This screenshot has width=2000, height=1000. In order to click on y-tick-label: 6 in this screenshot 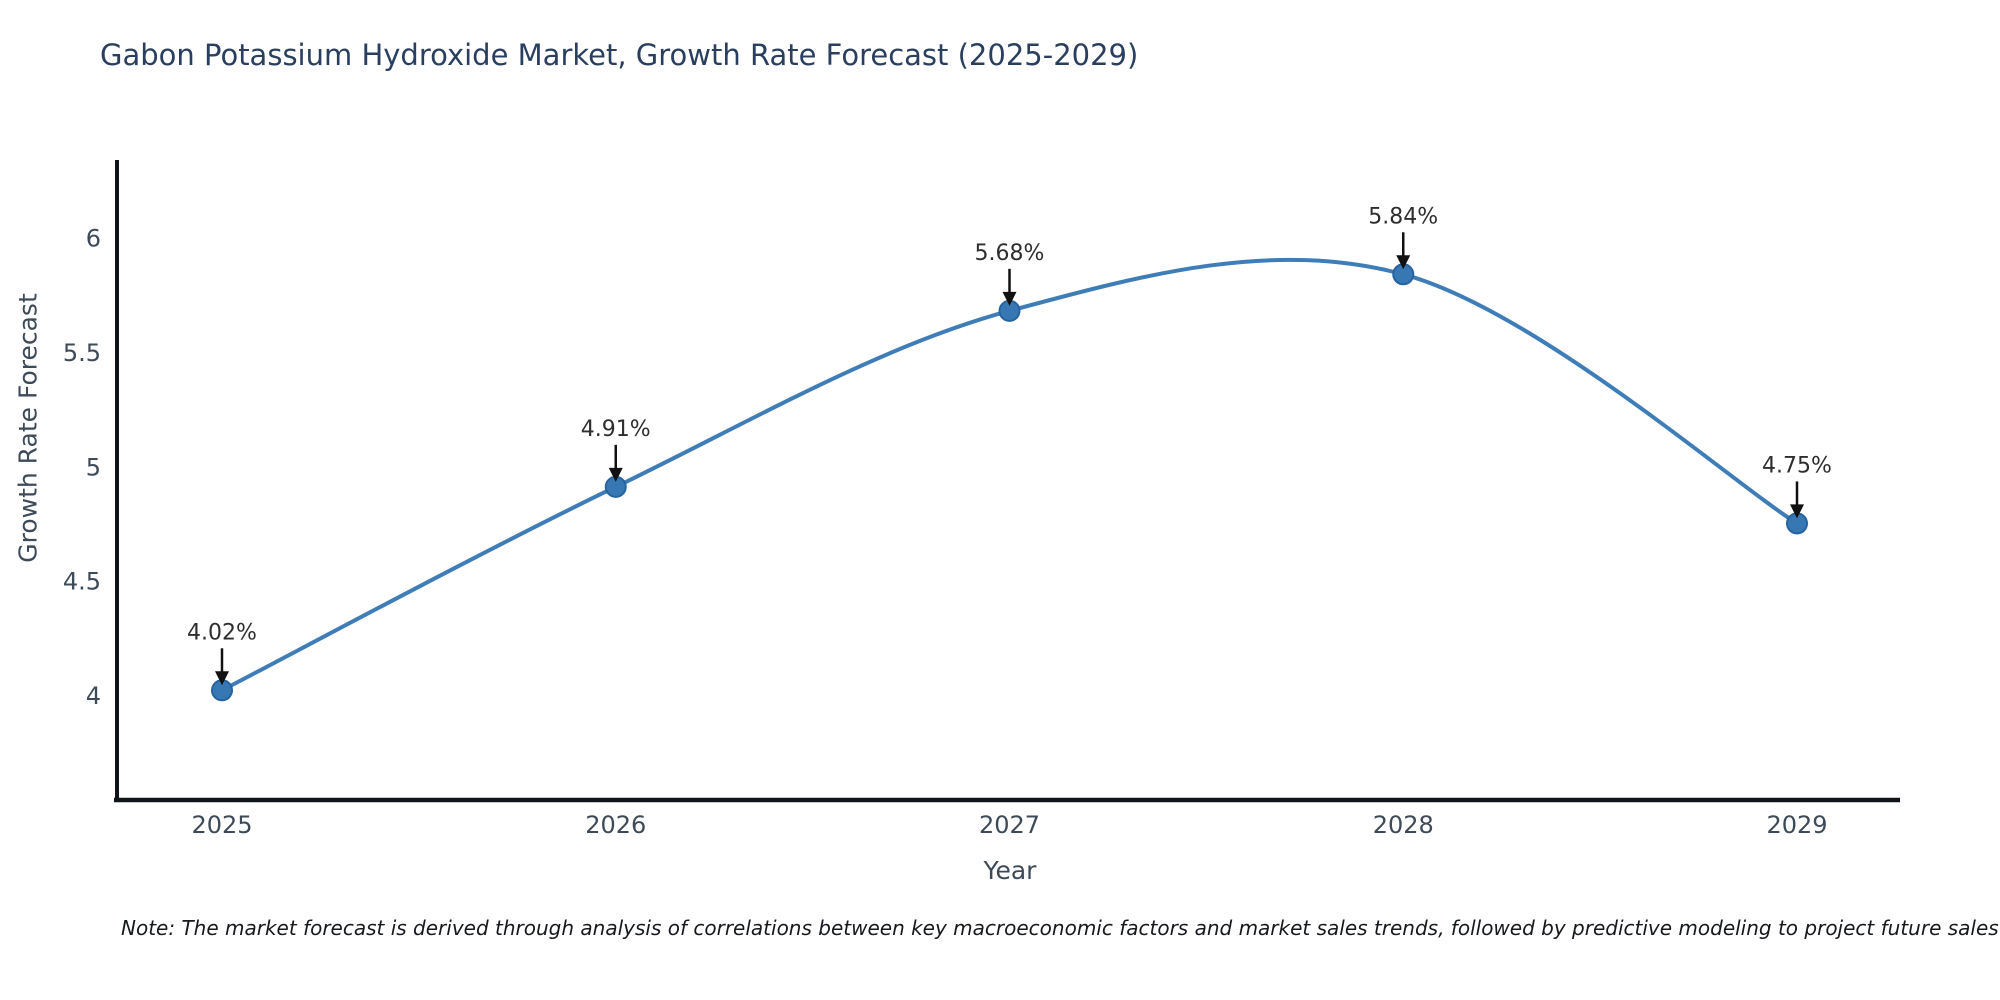, I will do `click(93, 239)`.